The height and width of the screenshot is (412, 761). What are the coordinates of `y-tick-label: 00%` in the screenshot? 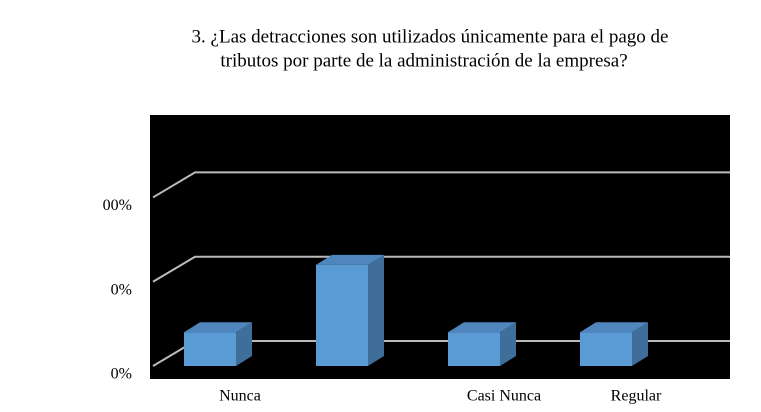 It's located at (117, 205).